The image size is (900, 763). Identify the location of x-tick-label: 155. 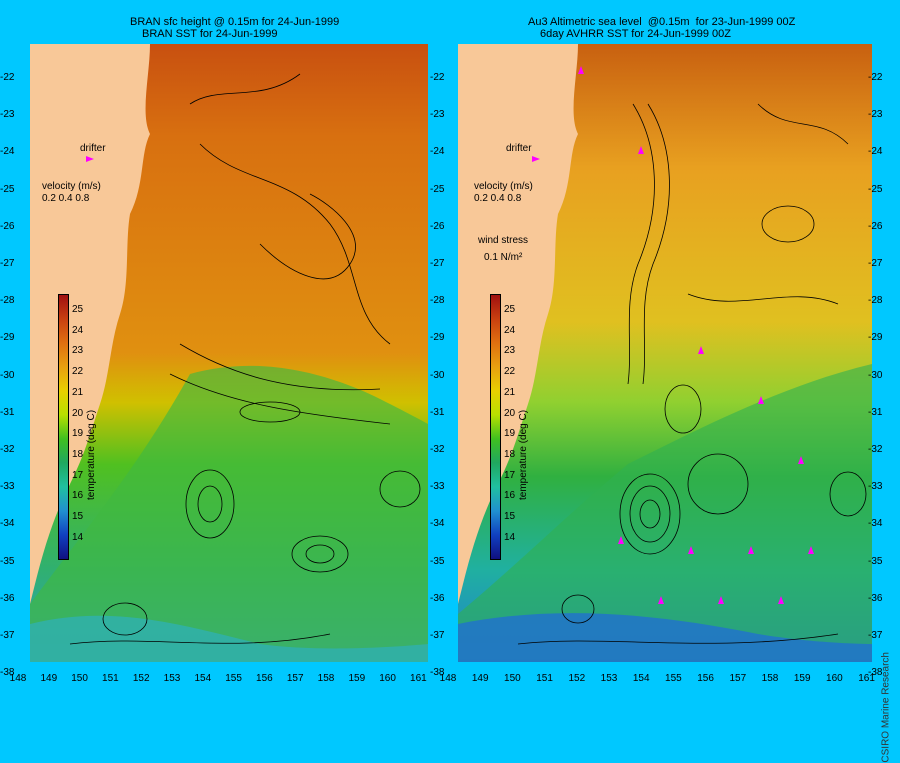
(233, 678).